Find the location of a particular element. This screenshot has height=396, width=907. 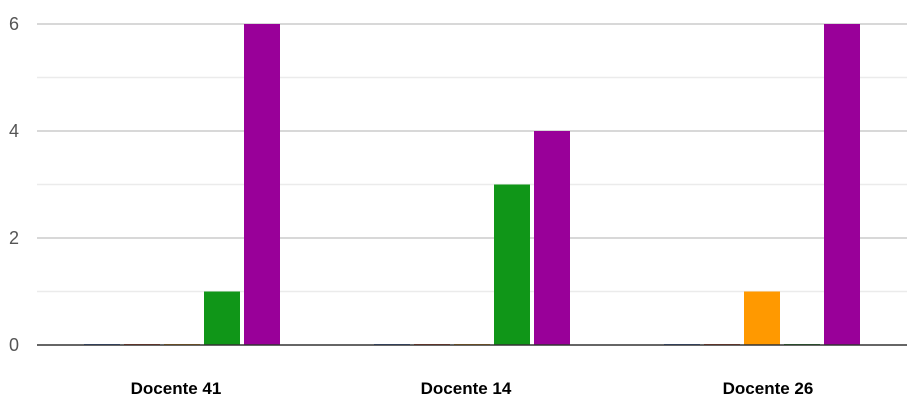

x-category-label: Docente 14 is located at coordinates (466, 387).